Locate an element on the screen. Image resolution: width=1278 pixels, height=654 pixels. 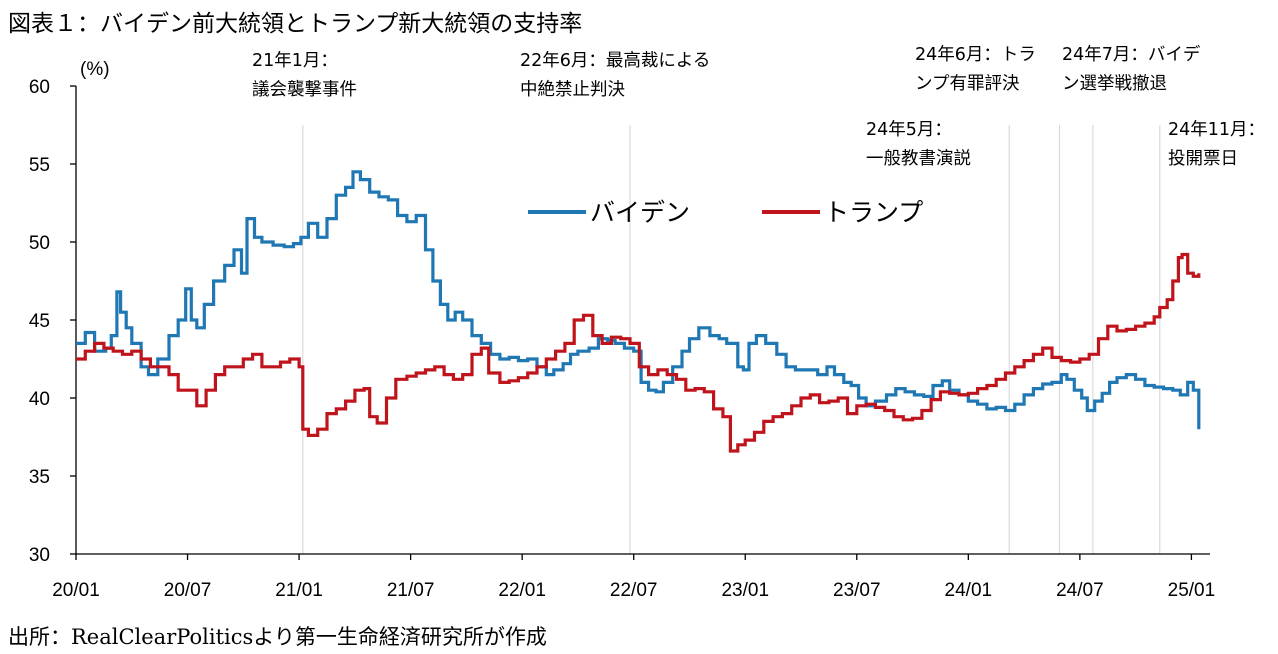
y-tick-label: 50 is located at coordinates (39, 243).